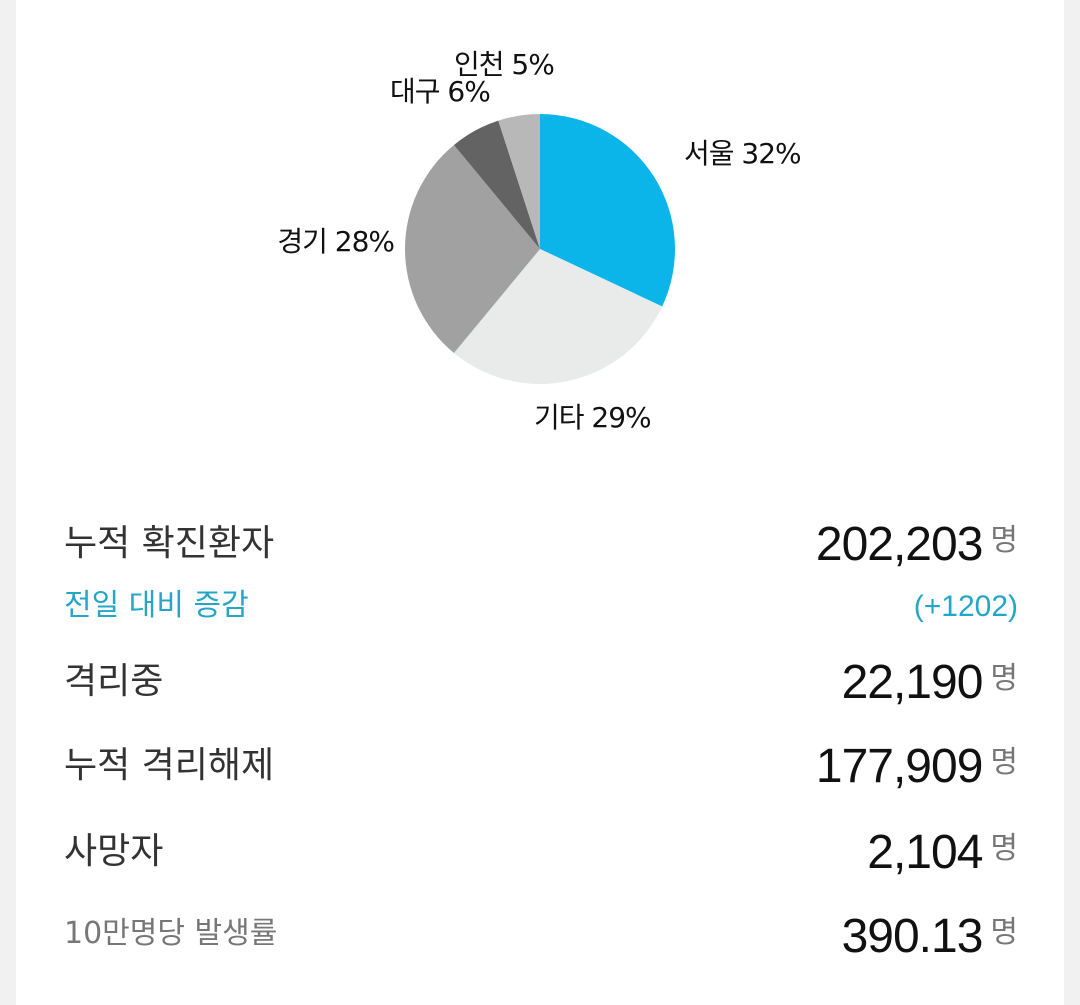 This screenshot has height=1005, width=1080. What do you see at coordinates (1004, 540) in the screenshot?
I see `cumulative-confirmed-unit: 명` at bounding box center [1004, 540].